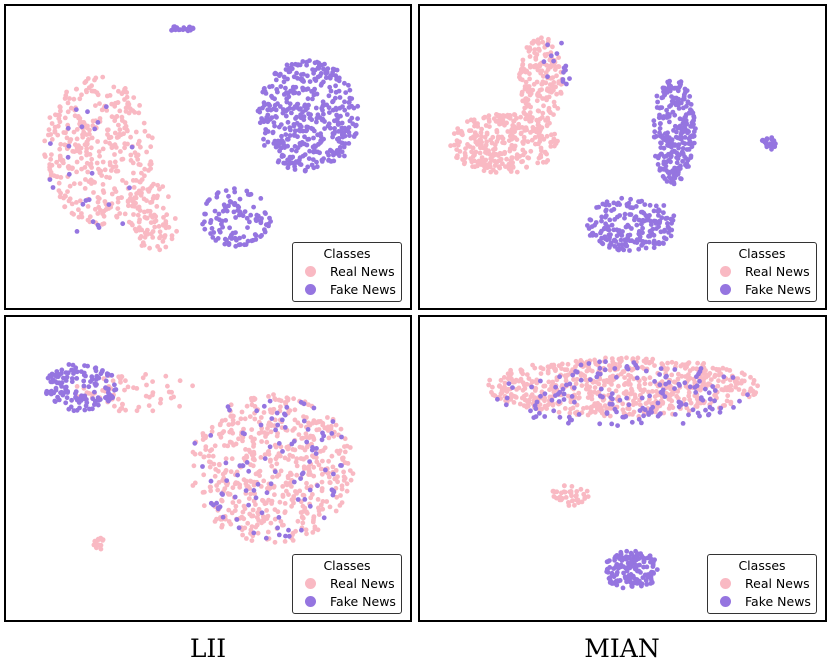  I want to click on caption-mian: MIAN, so click(622, 648).